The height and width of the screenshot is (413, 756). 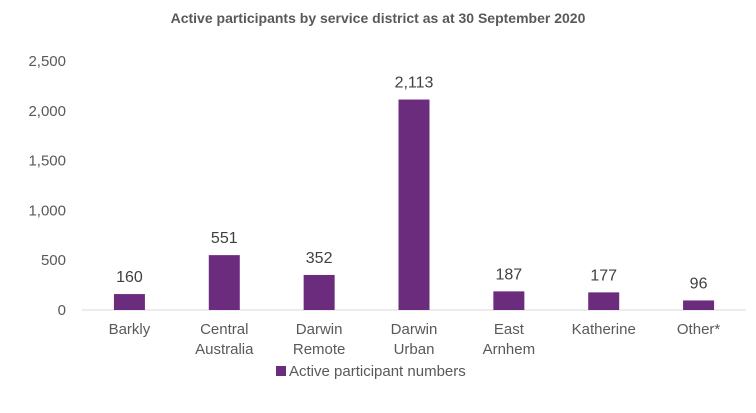 What do you see at coordinates (319, 339) in the screenshot?
I see `x-tick-label: Darwin Remote` at bounding box center [319, 339].